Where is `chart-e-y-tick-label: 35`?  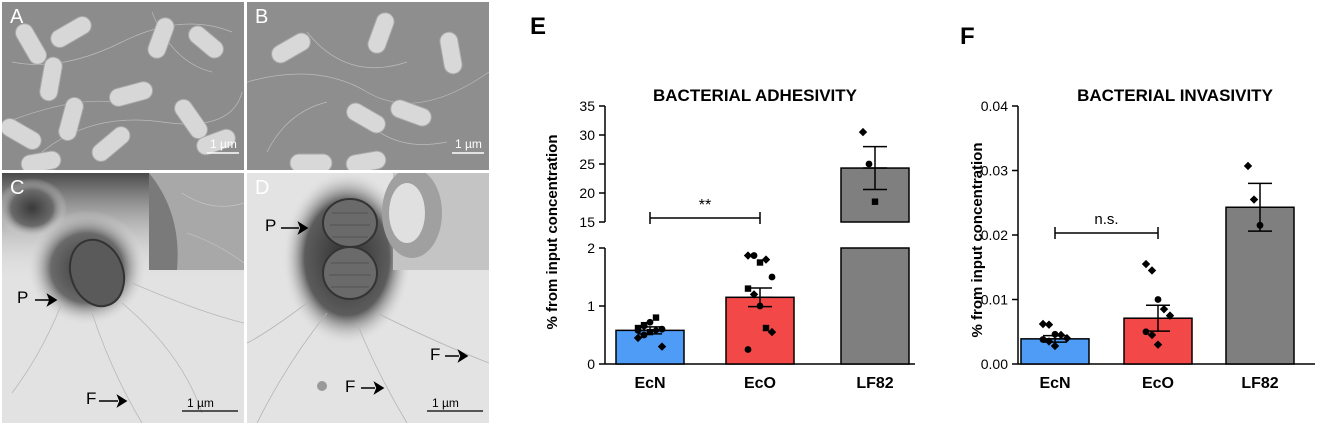 chart-e-y-tick-label: 35 is located at coordinates (587, 106).